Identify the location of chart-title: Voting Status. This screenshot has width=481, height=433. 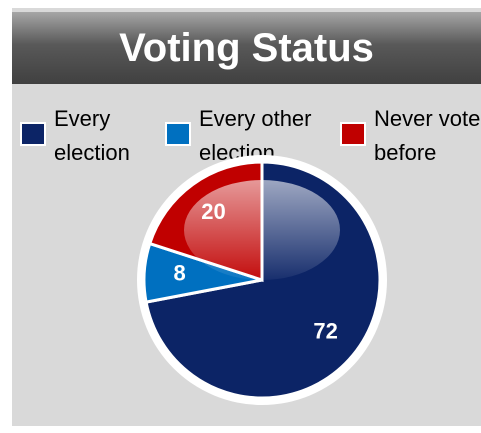
(246, 48).